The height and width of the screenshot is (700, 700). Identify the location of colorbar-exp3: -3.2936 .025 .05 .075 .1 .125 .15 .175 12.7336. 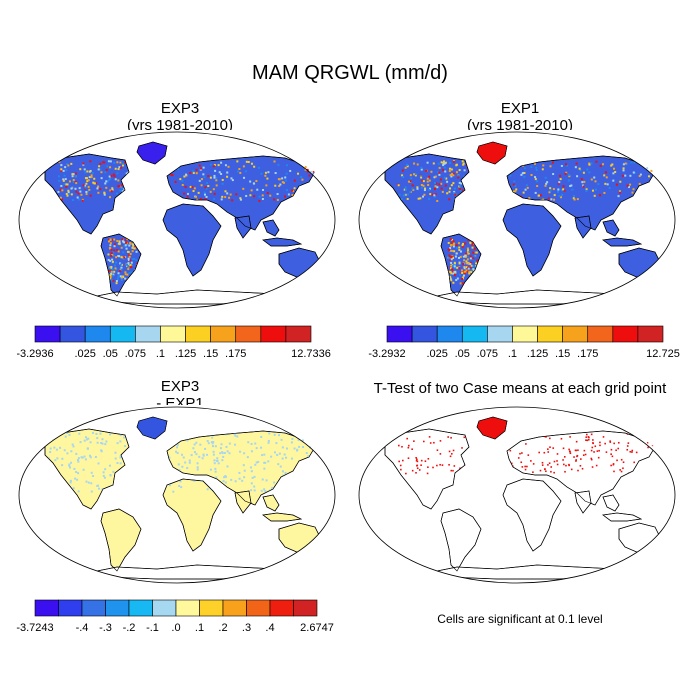
(174, 342).